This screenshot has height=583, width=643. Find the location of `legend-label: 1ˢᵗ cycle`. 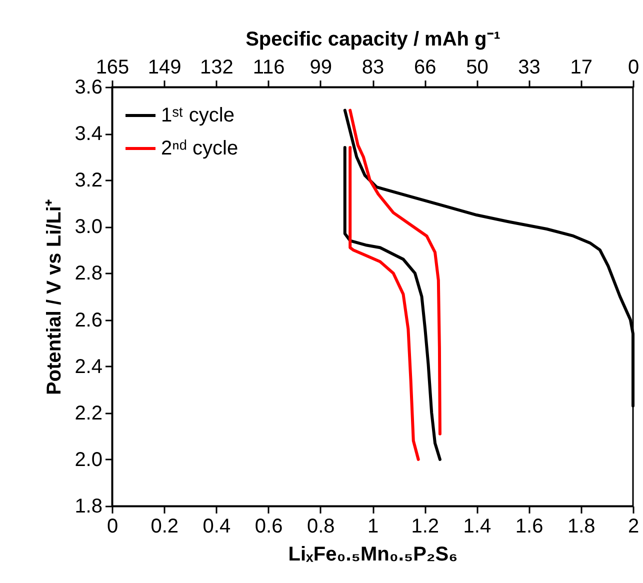

legend-label: 1ˢᵗ cycle is located at coordinates (197, 115).